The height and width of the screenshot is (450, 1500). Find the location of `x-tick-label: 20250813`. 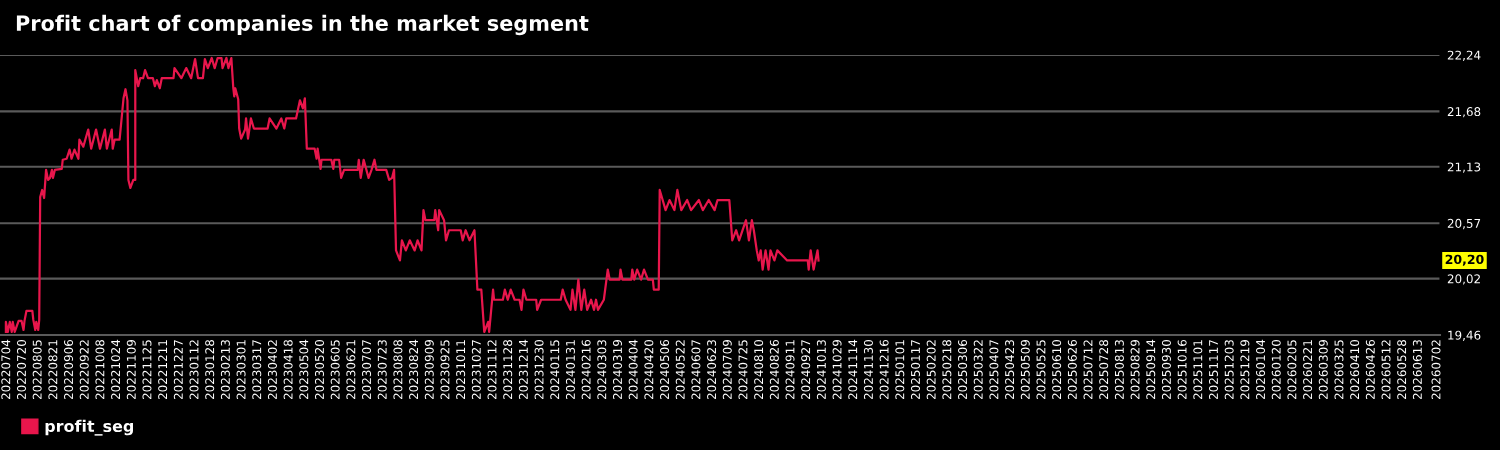

x-tick-label: 20250813 is located at coordinates (1119, 370).